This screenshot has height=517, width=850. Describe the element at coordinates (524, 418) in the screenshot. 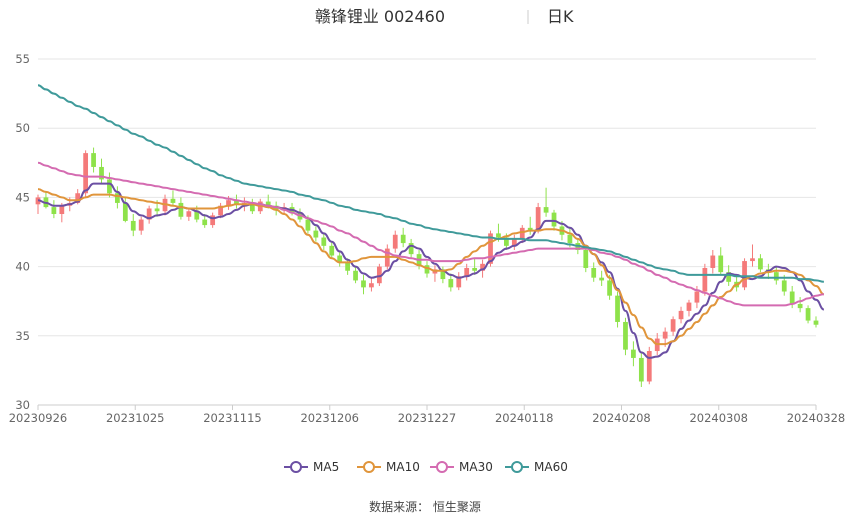

I see `x-tick-label: 20240118` at that location.